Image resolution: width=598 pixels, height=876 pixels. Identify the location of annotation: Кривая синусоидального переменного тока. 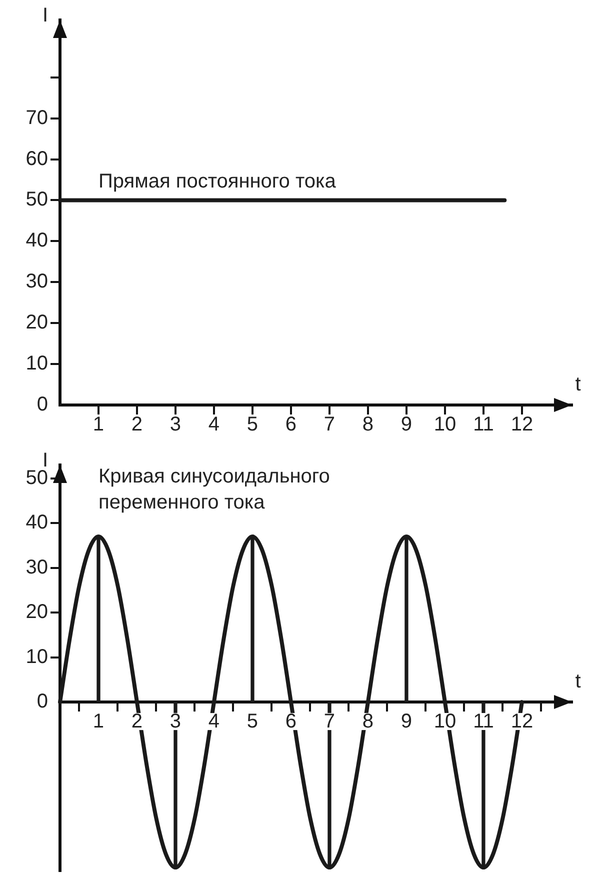
(214, 490).